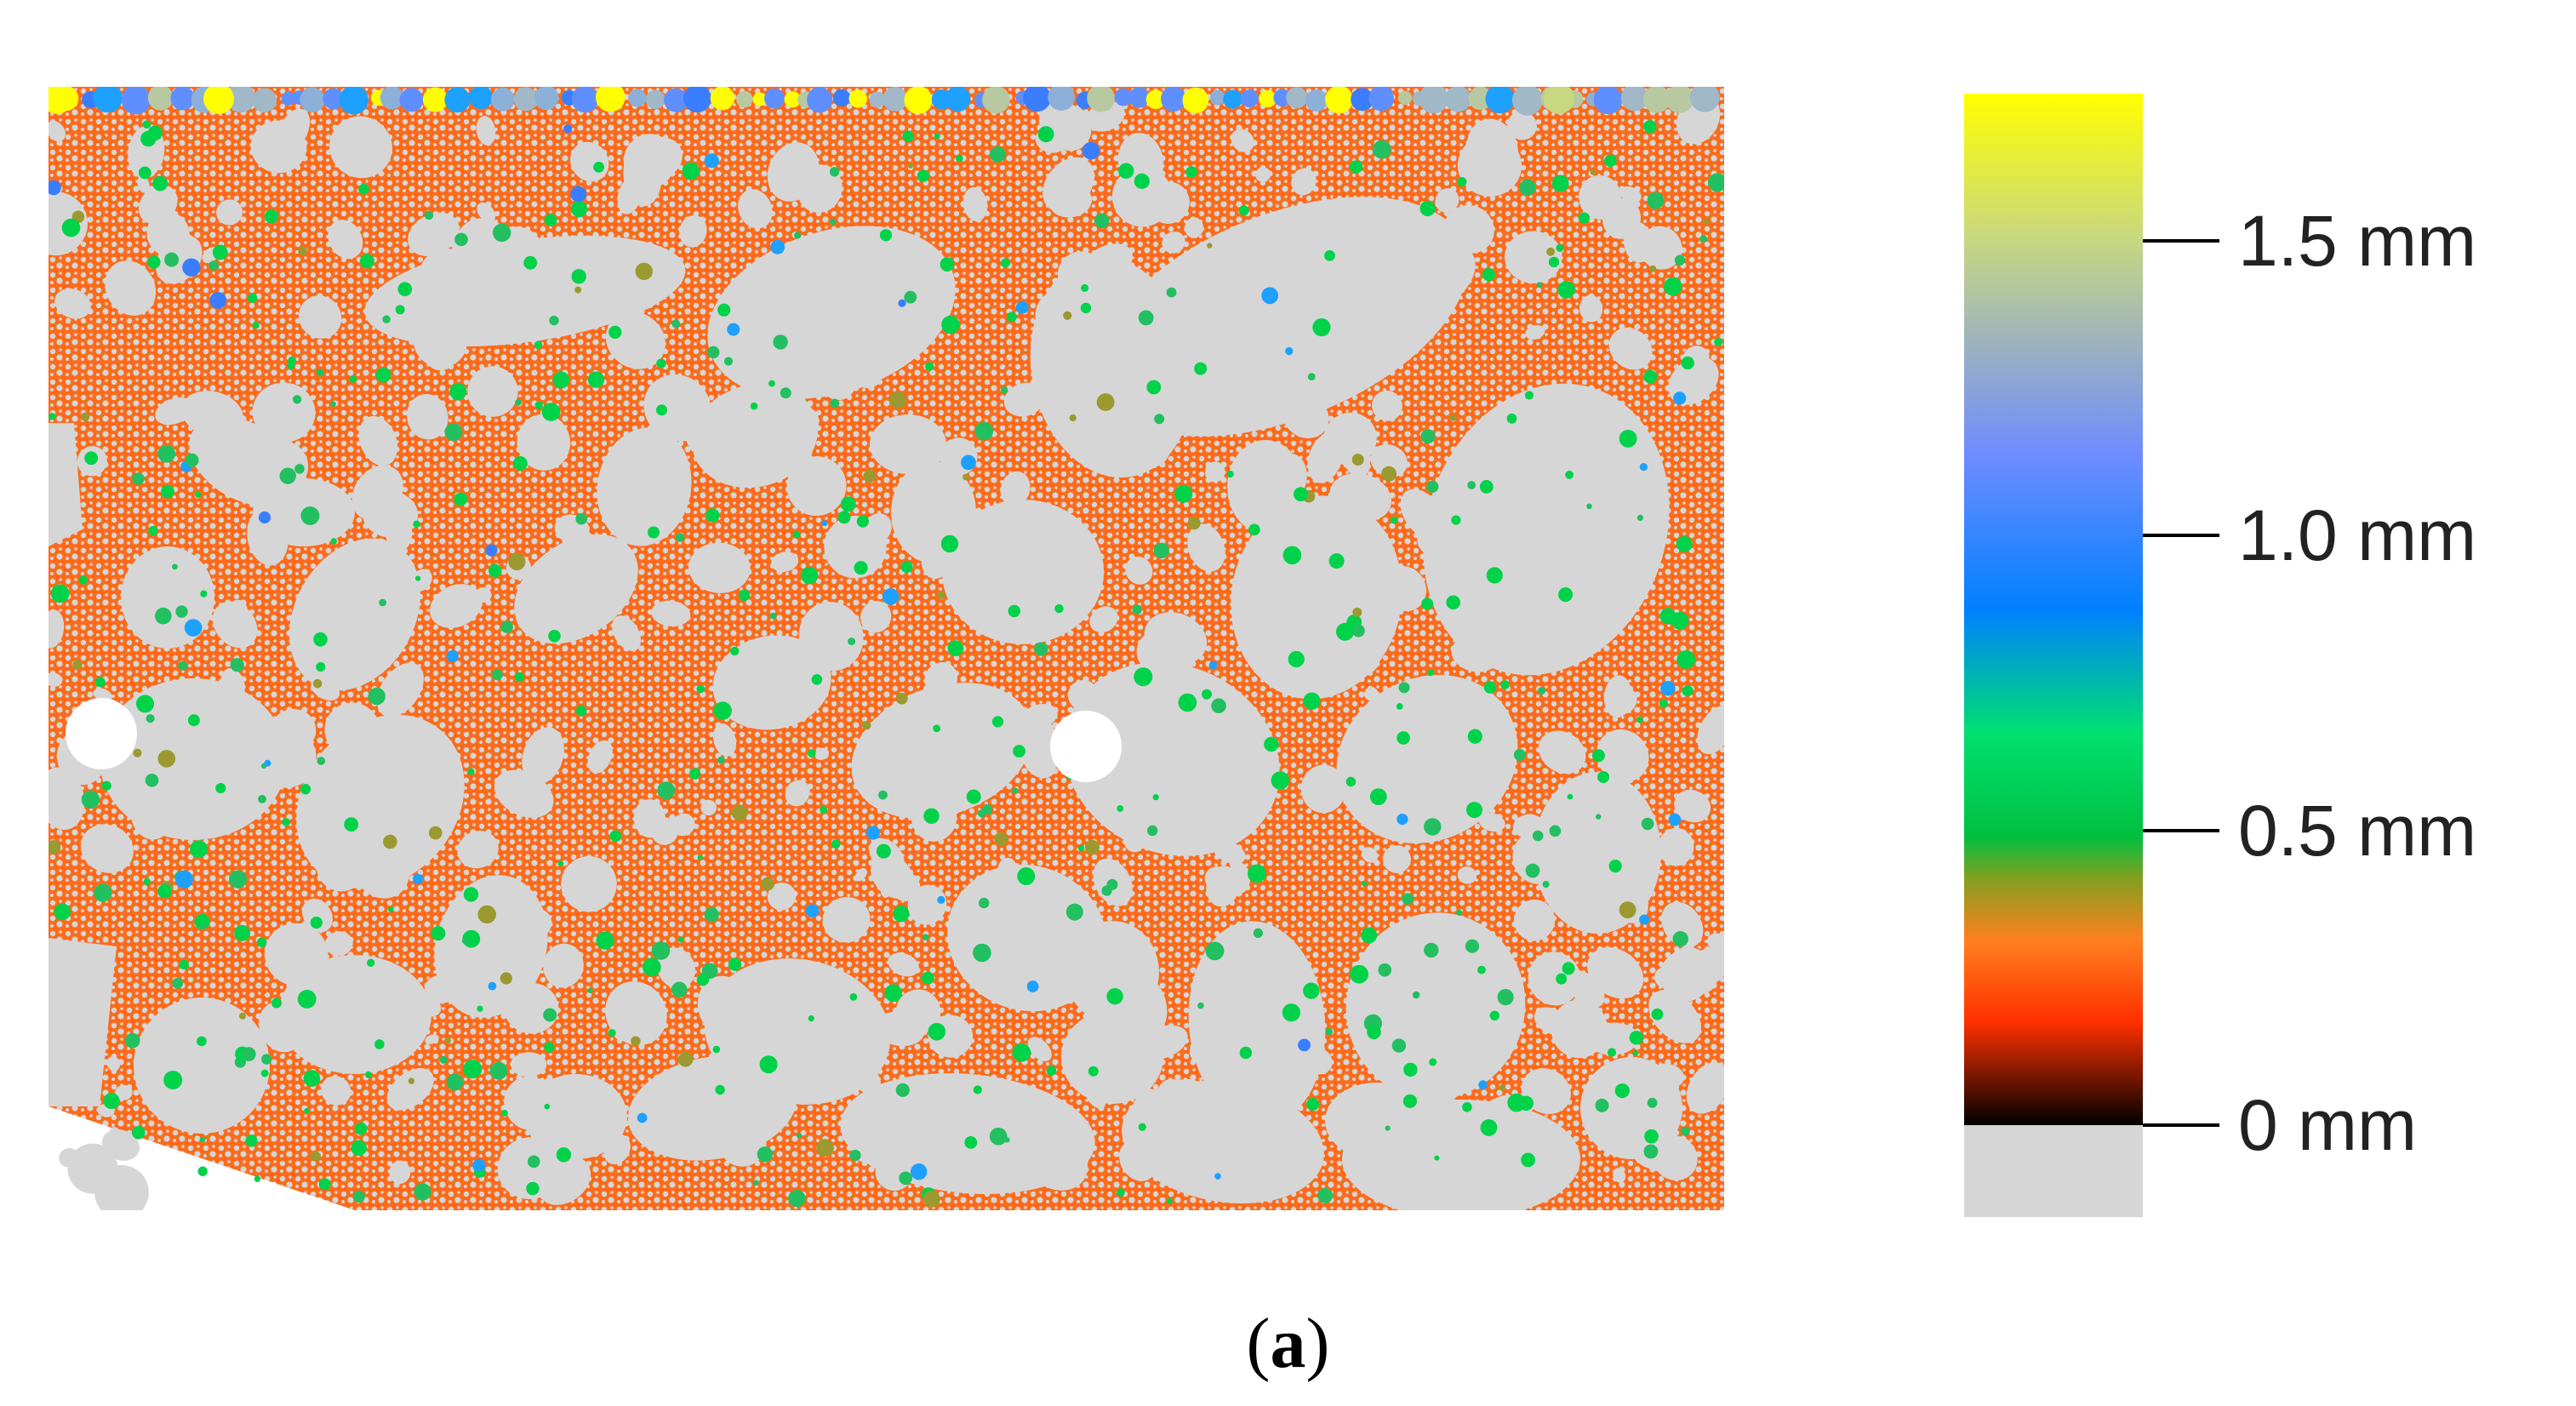  What do you see at coordinates (218, 100) in the screenshot?
I see `surface-pore-large` at bounding box center [218, 100].